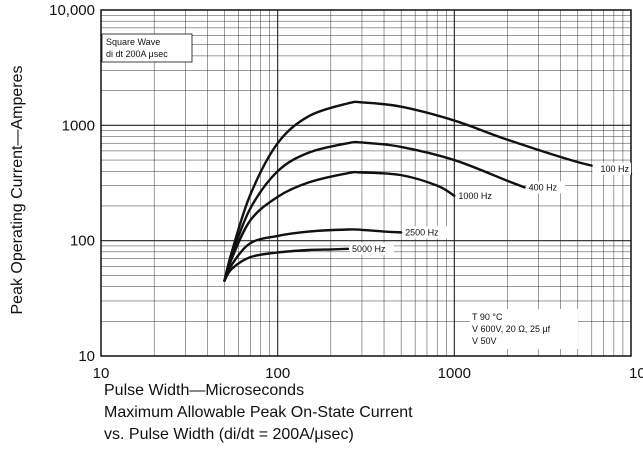 This screenshot has height=458, width=643. What do you see at coordinates (490, 208) in the screenshot?
I see `curve-labels: 100 Hz 400 Hz 1000 Hz 2500 Hz 5000 Hz` at bounding box center [490, 208].